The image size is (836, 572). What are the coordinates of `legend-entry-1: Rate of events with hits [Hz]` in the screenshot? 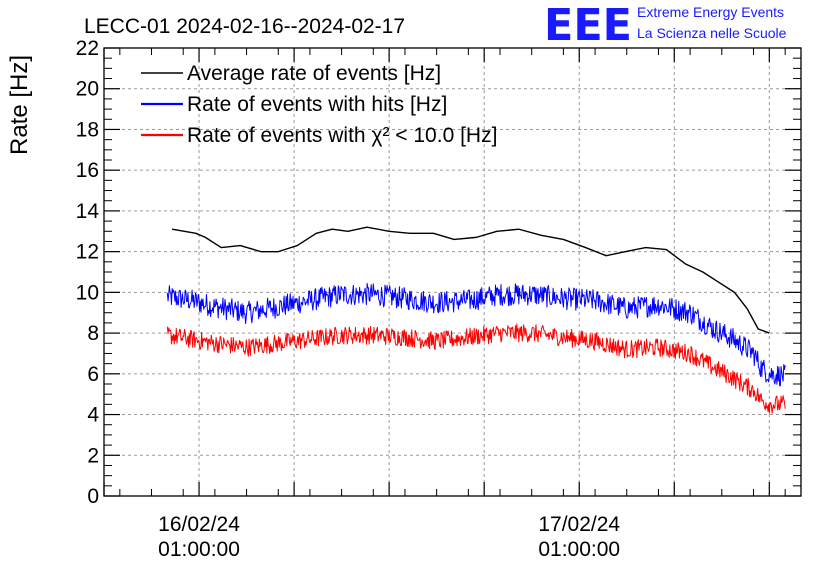 It's located at (317, 104).